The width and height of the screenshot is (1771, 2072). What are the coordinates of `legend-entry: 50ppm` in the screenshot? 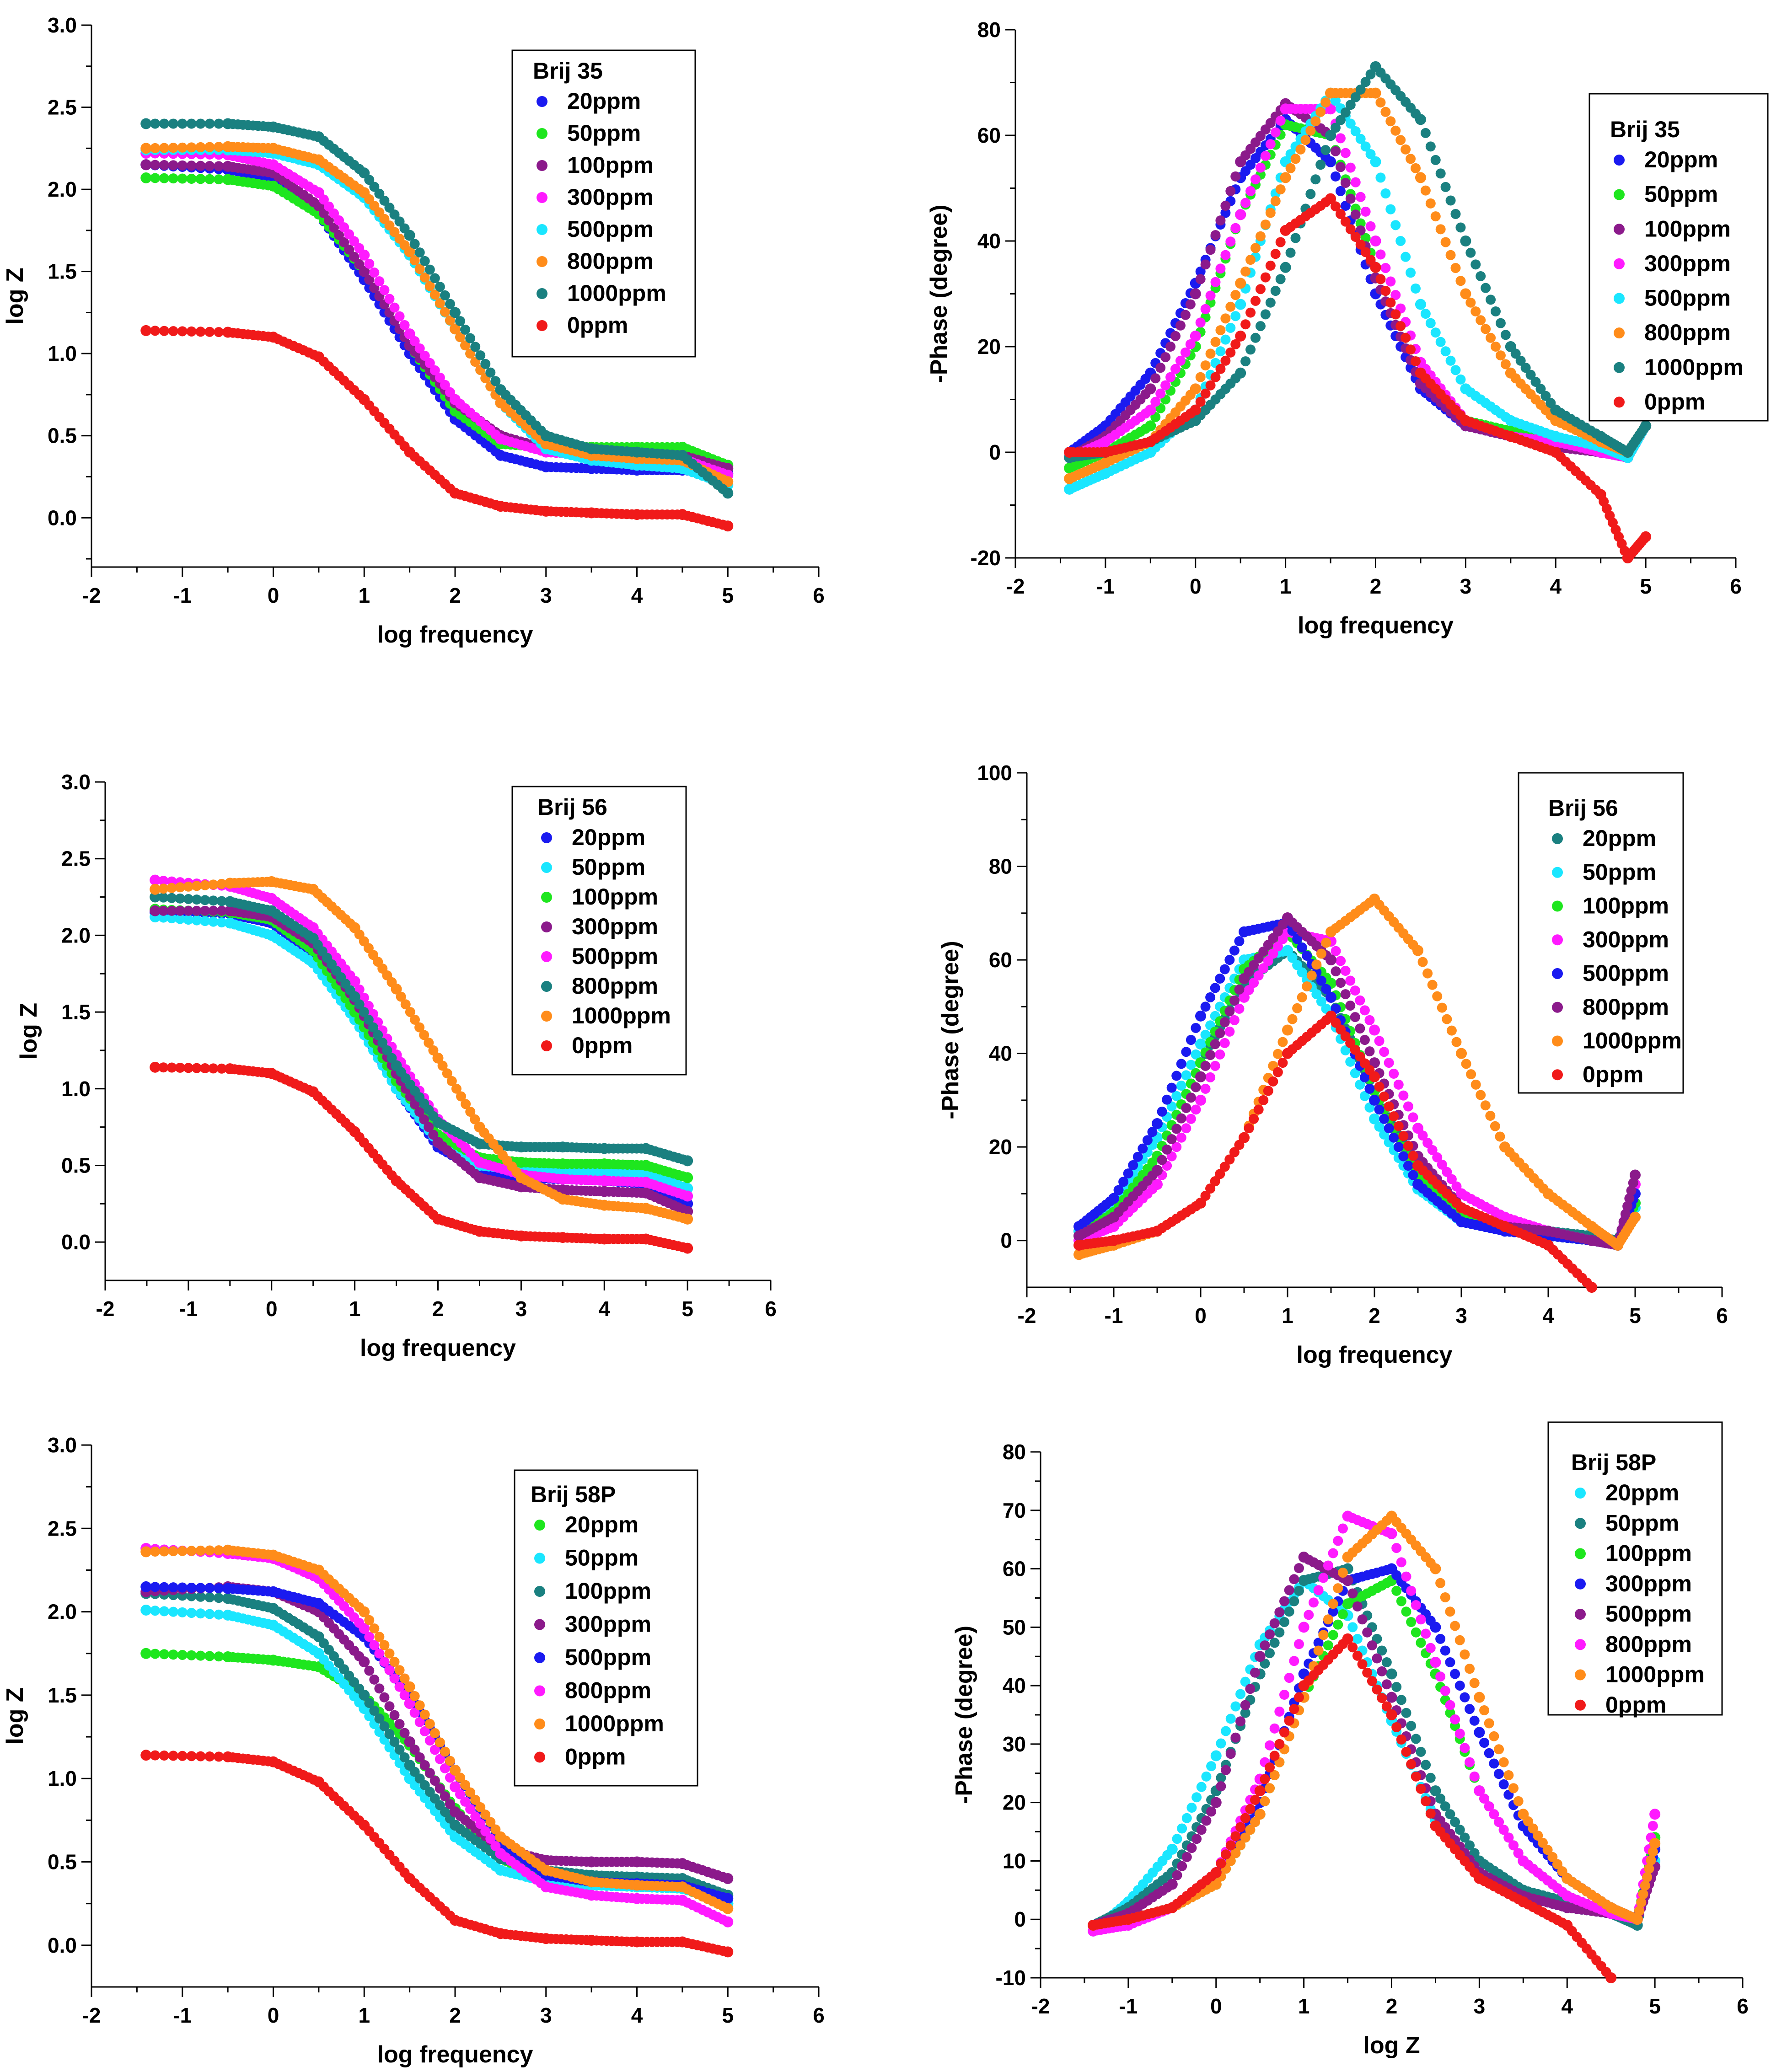 It's located at (604, 133).